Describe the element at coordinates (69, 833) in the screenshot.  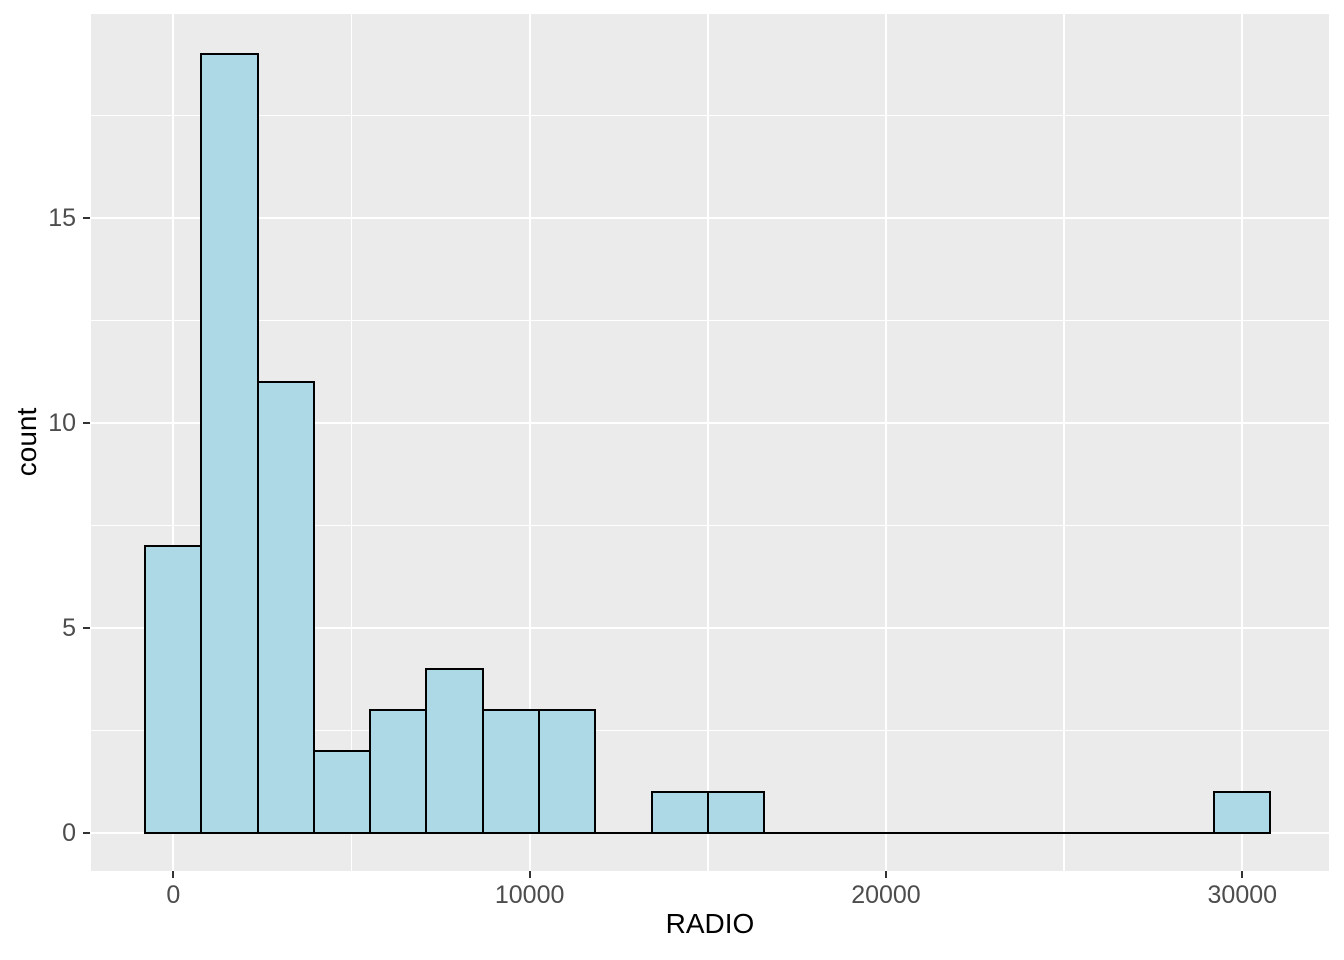
I see `y-axis-tick-label: 0` at that location.